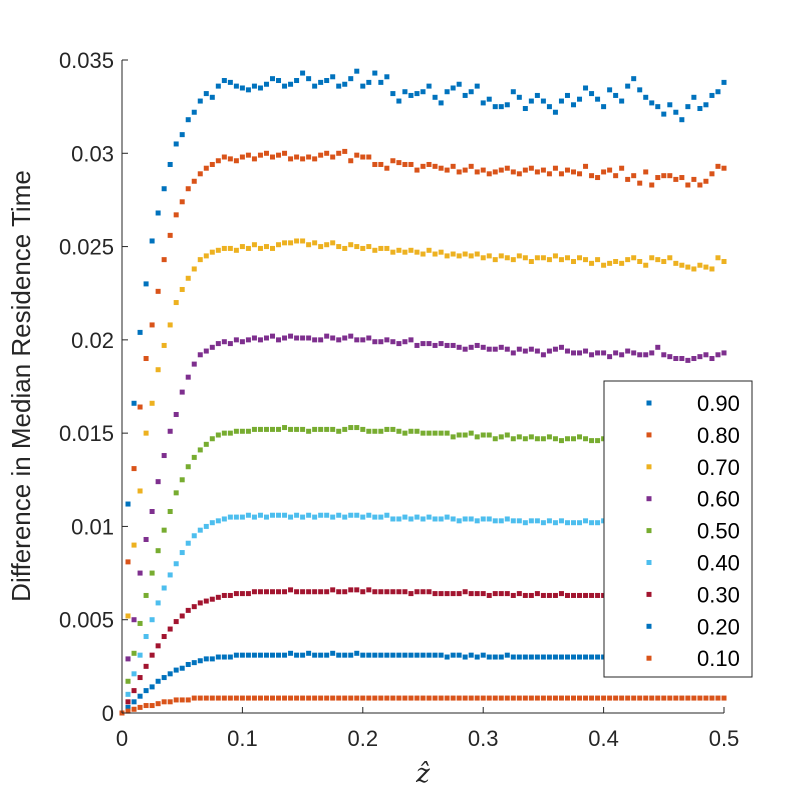 Image resolution: width=800 pixels, height=800 pixels. Describe the element at coordinates (649, 658) in the screenshot. I see `legend-marker` at that location.